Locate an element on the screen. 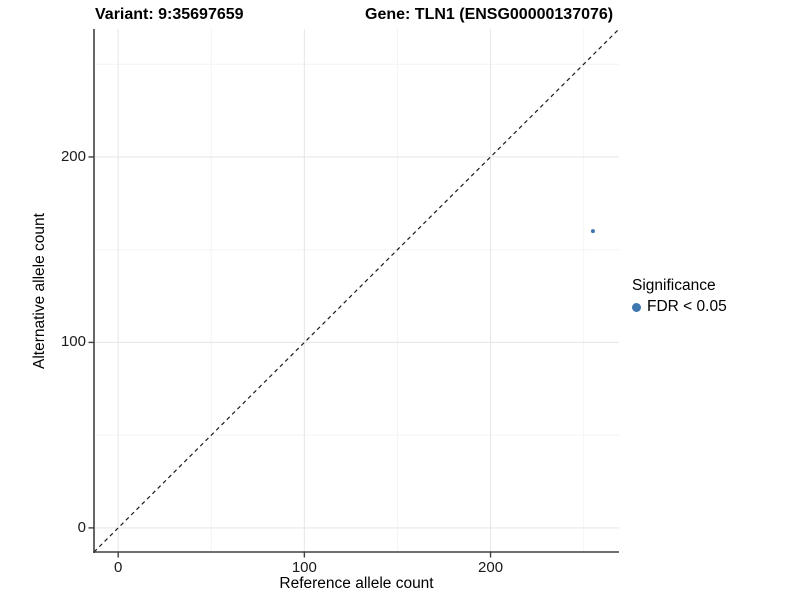 This screenshot has height=600, width=800. gene-title: Gene: TLN1 (ENSG00000137076) is located at coordinates (489, 14).